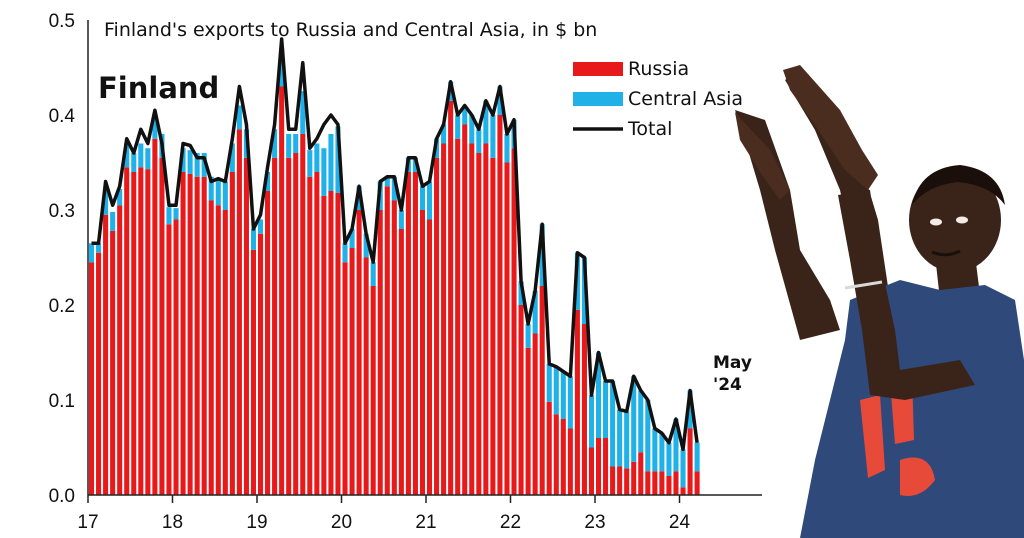 This screenshot has height=538, width=1024. What do you see at coordinates (762, 156) in the screenshot?
I see `left-hand` at bounding box center [762, 156].